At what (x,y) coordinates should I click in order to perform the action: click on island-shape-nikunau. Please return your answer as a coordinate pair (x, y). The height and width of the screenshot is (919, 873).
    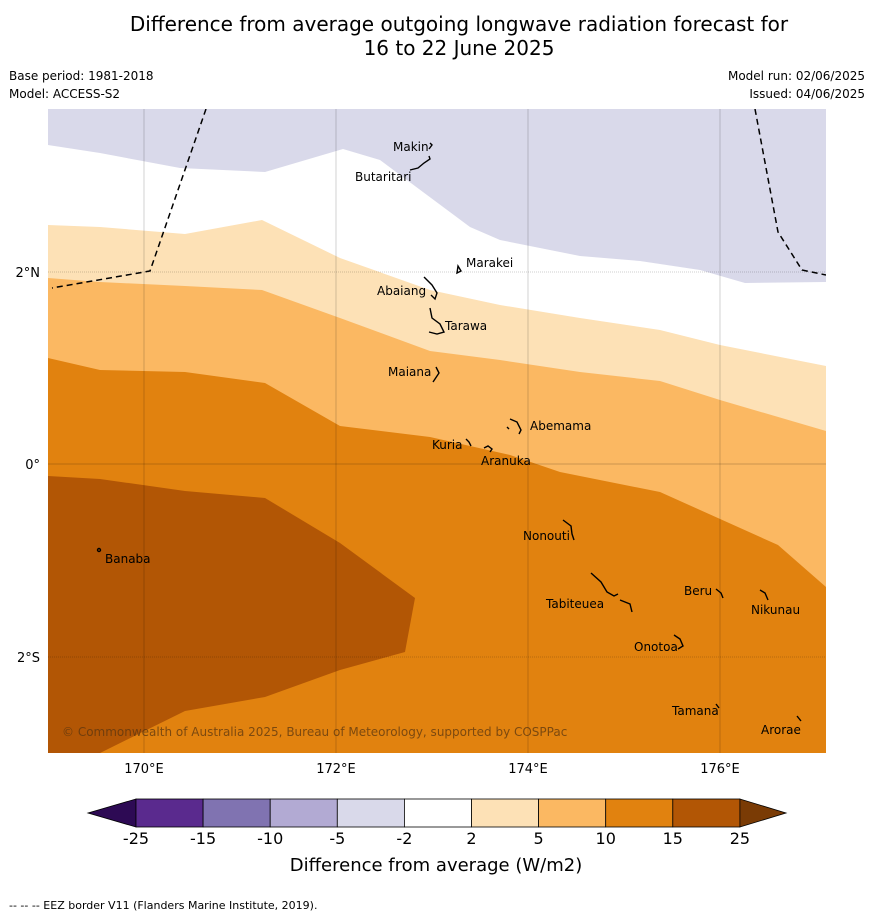
    Looking at the image, I should click on (764, 595).